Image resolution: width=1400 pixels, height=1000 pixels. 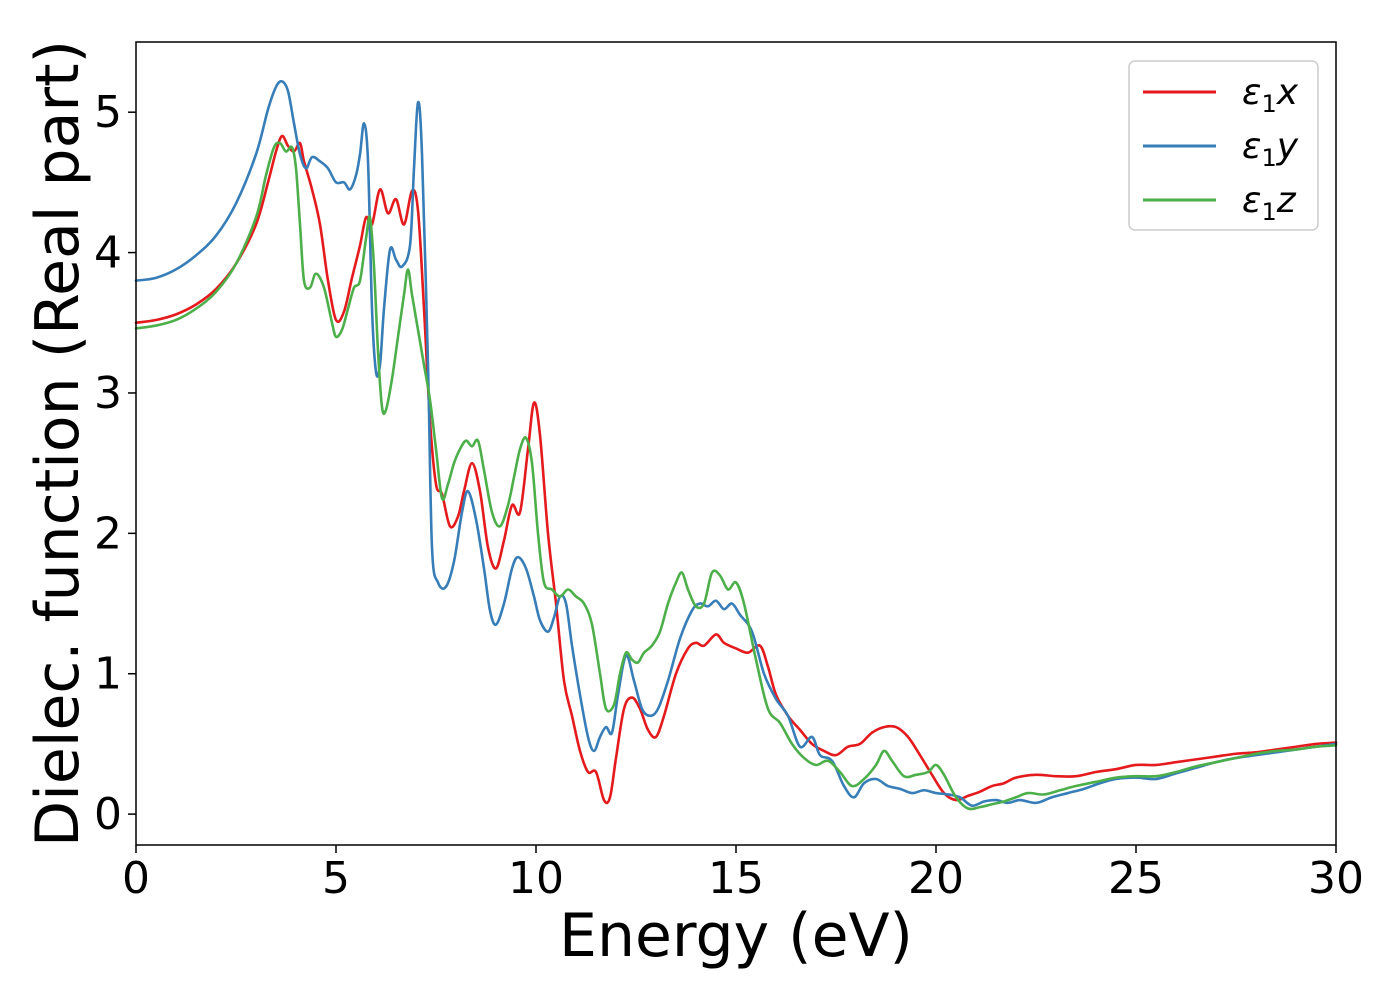 I want to click on y-tick-label: 0, so click(x=108, y=814).